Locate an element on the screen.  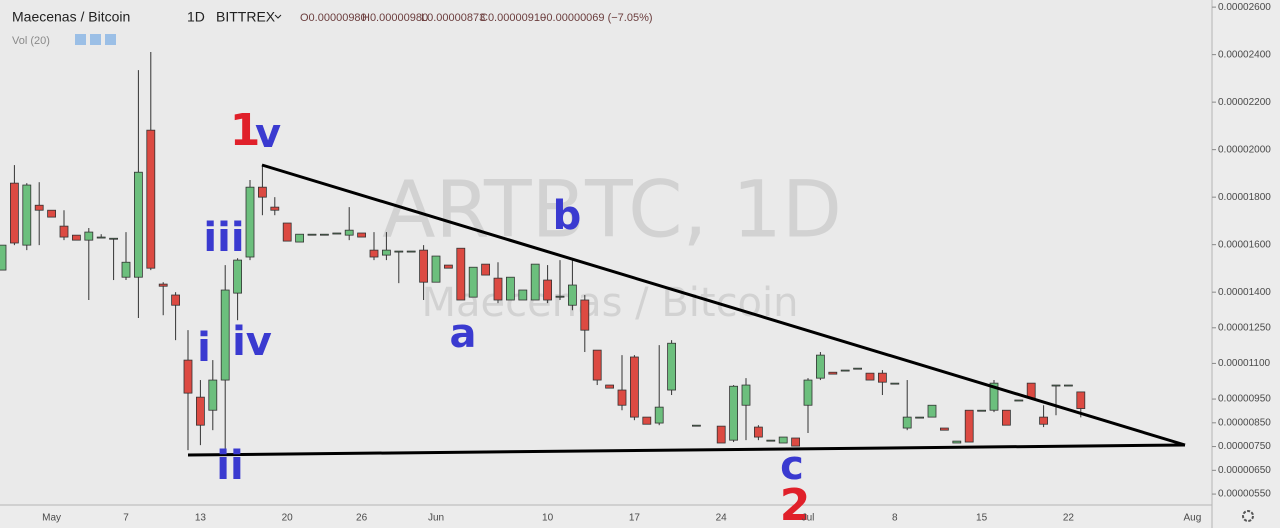
ohlc-open: O0.00000980 is located at coordinates (333, 18).